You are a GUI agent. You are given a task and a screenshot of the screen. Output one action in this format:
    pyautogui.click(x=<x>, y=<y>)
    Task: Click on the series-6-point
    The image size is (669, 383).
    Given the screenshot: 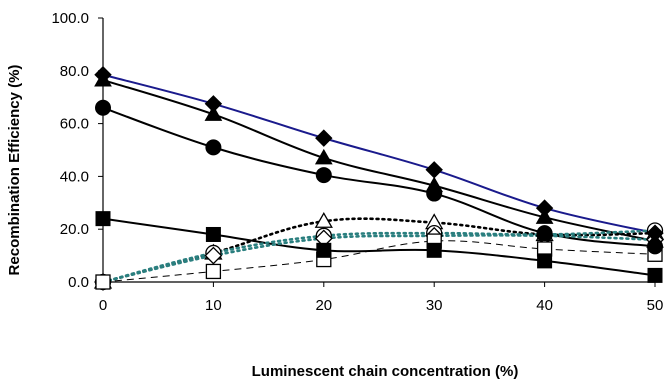 What is the action you would take?
    pyautogui.click(x=213, y=255)
    